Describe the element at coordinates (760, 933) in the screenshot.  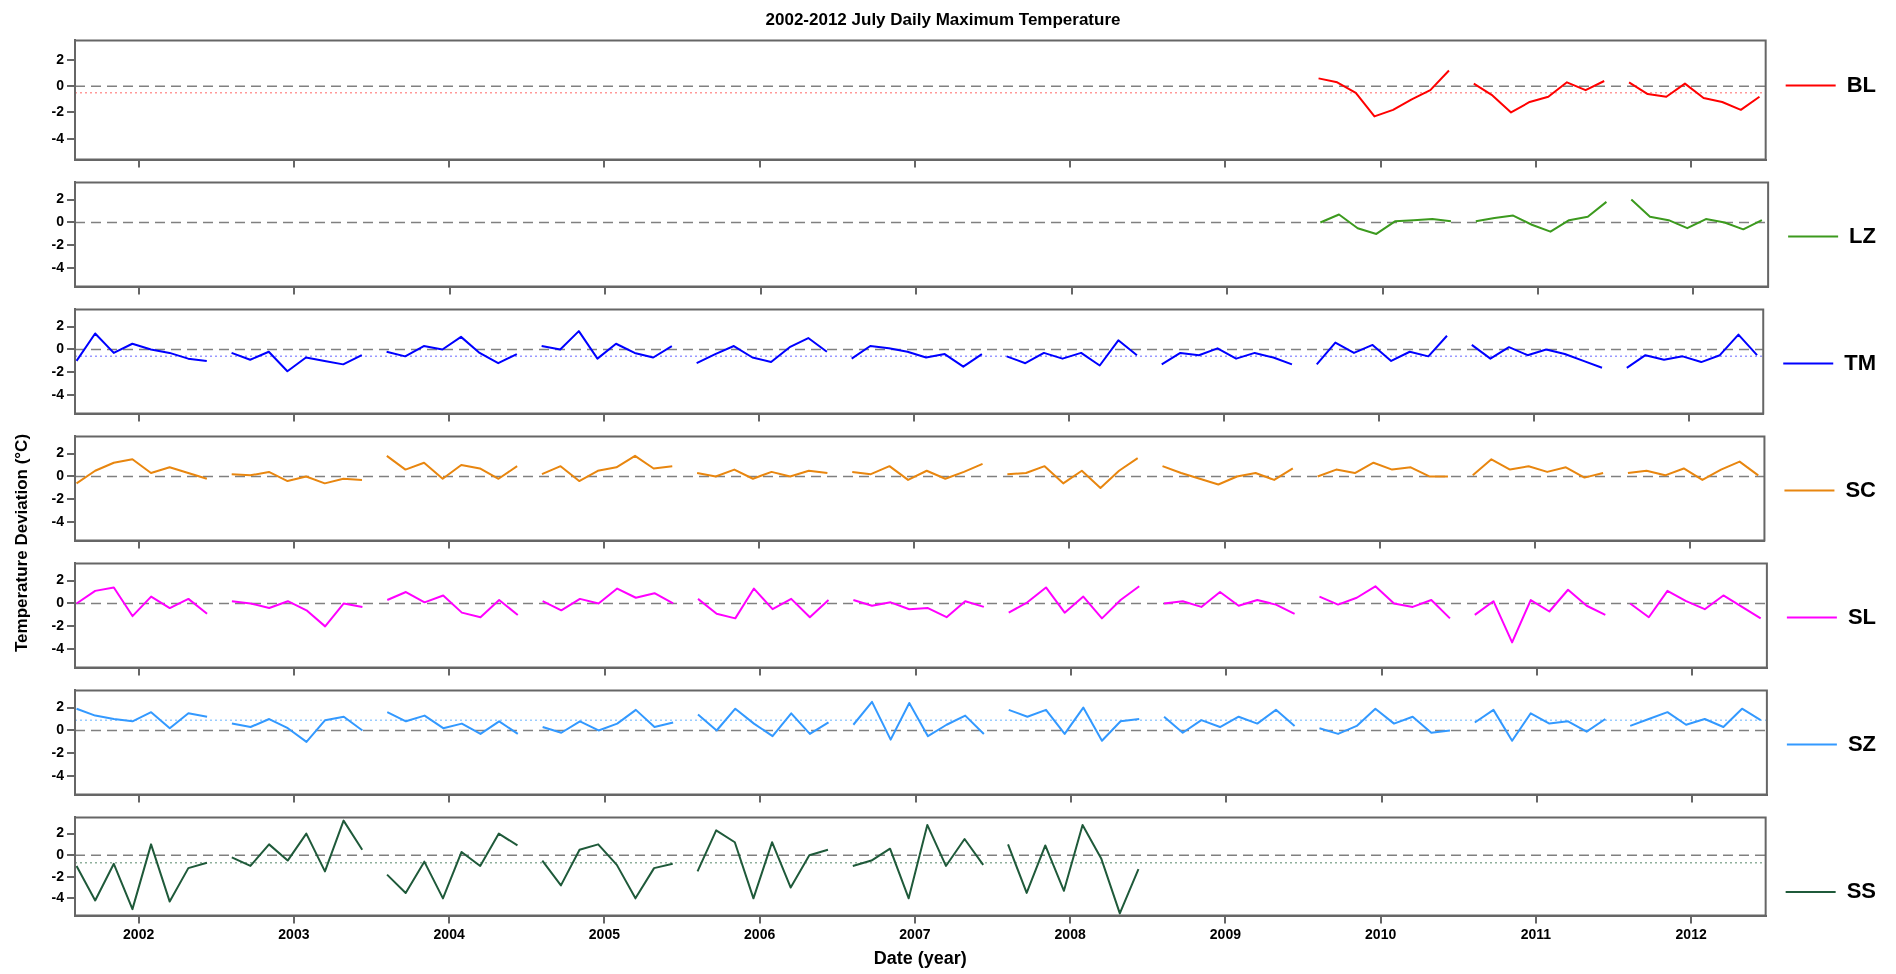
I see `x-tick-label: 2006` at that location.